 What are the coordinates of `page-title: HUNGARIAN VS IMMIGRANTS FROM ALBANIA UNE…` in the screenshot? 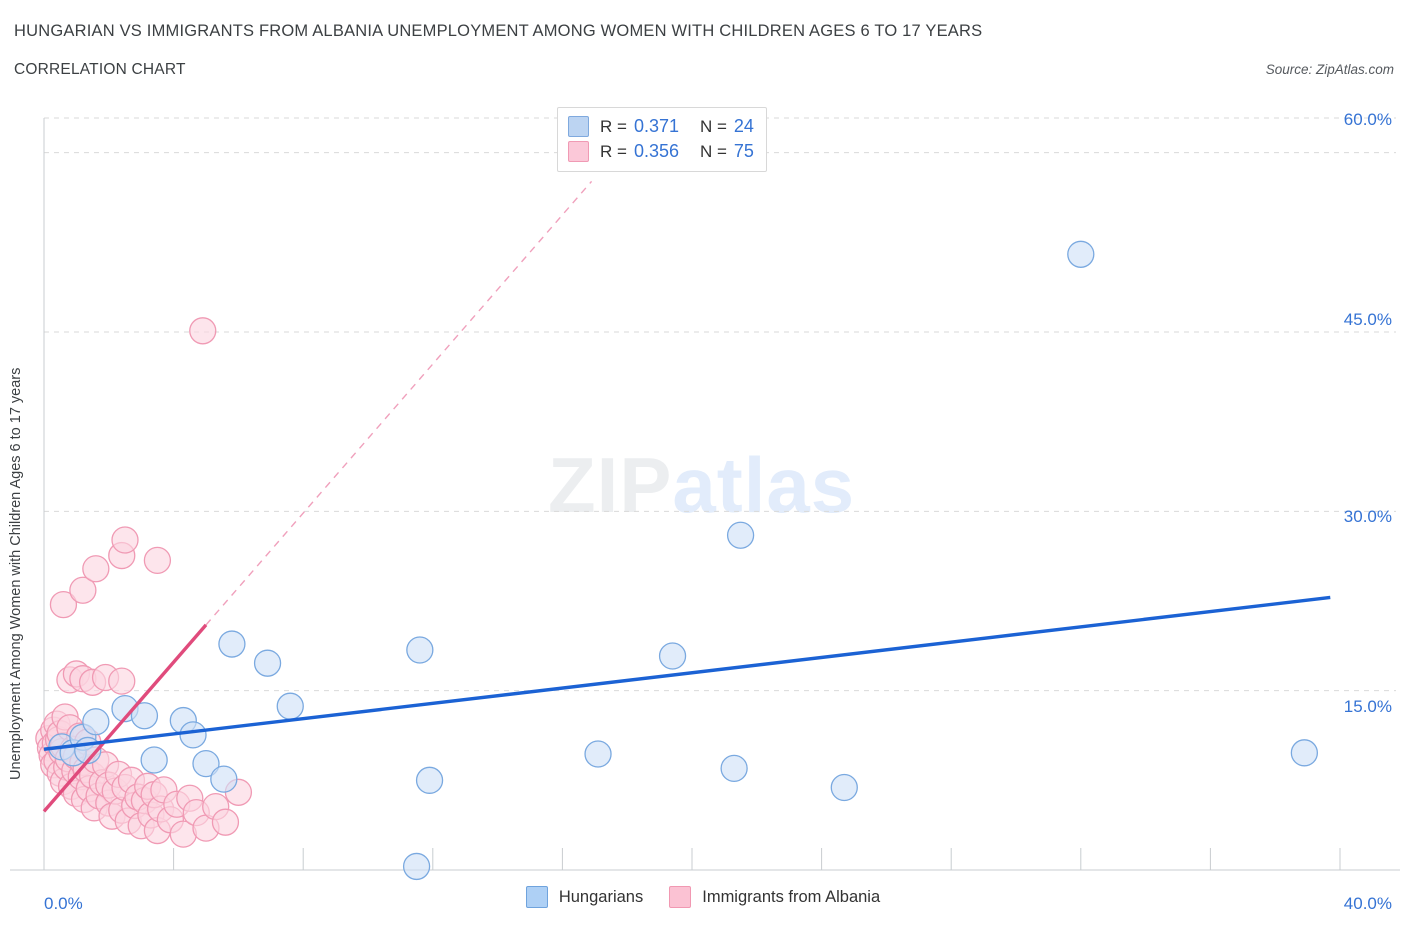 It's located at (498, 31).